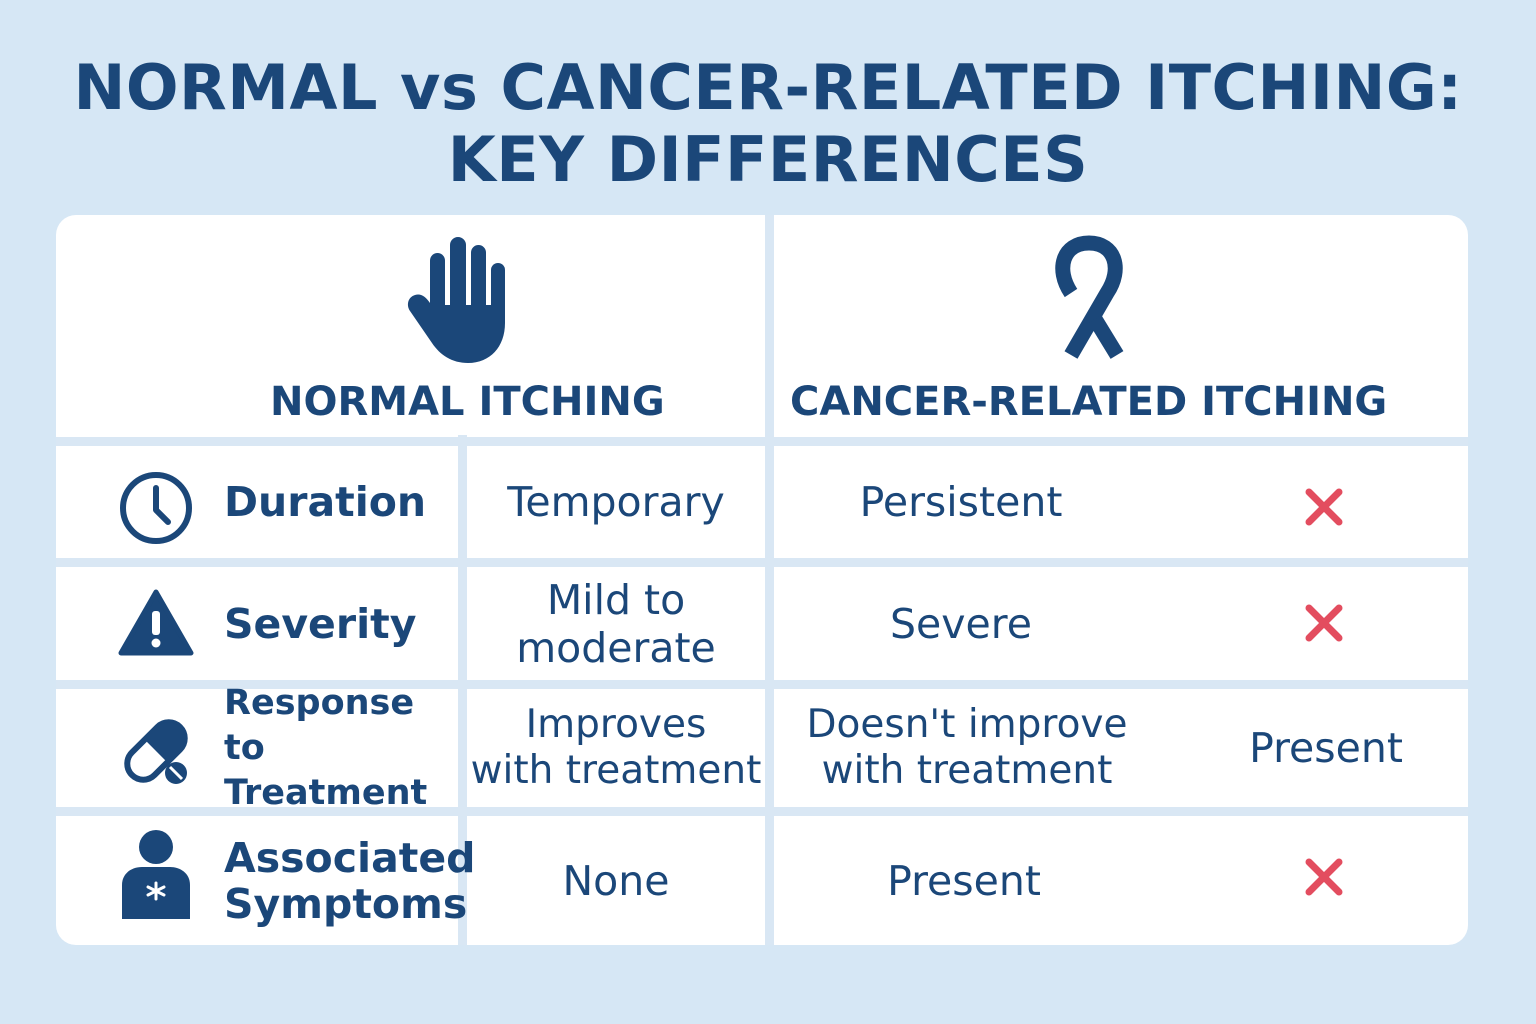 The width and height of the screenshot is (1536, 1024). I want to click on clock-icon, so click(156, 508).